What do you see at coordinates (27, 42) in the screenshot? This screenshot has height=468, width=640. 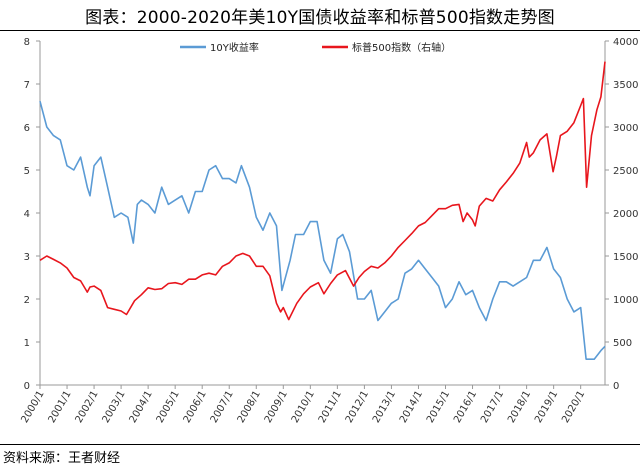 I see `left-tick-label: 8` at bounding box center [27, 42].